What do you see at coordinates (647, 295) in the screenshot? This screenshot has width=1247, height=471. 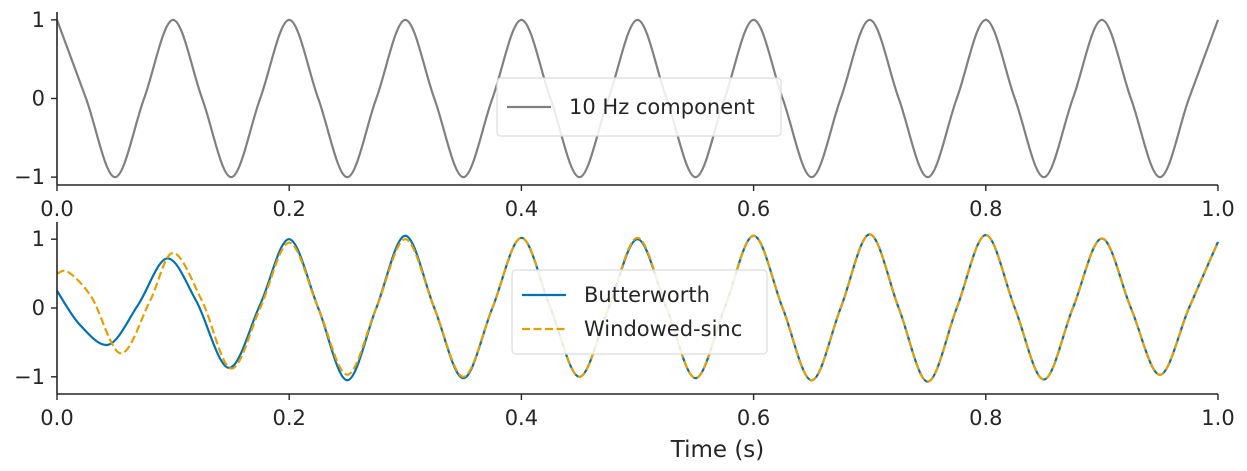 I see `legend-label: Butterworth` at bounding box center [647, 295].